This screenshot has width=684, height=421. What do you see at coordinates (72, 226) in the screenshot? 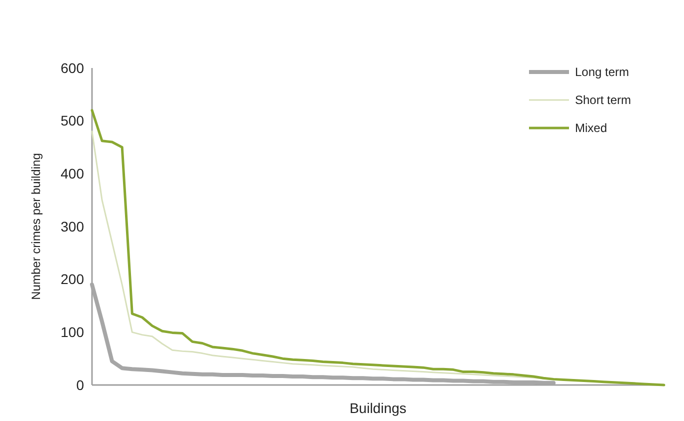
I see `y-tick-label: 300` at bounding box center [72, 226].